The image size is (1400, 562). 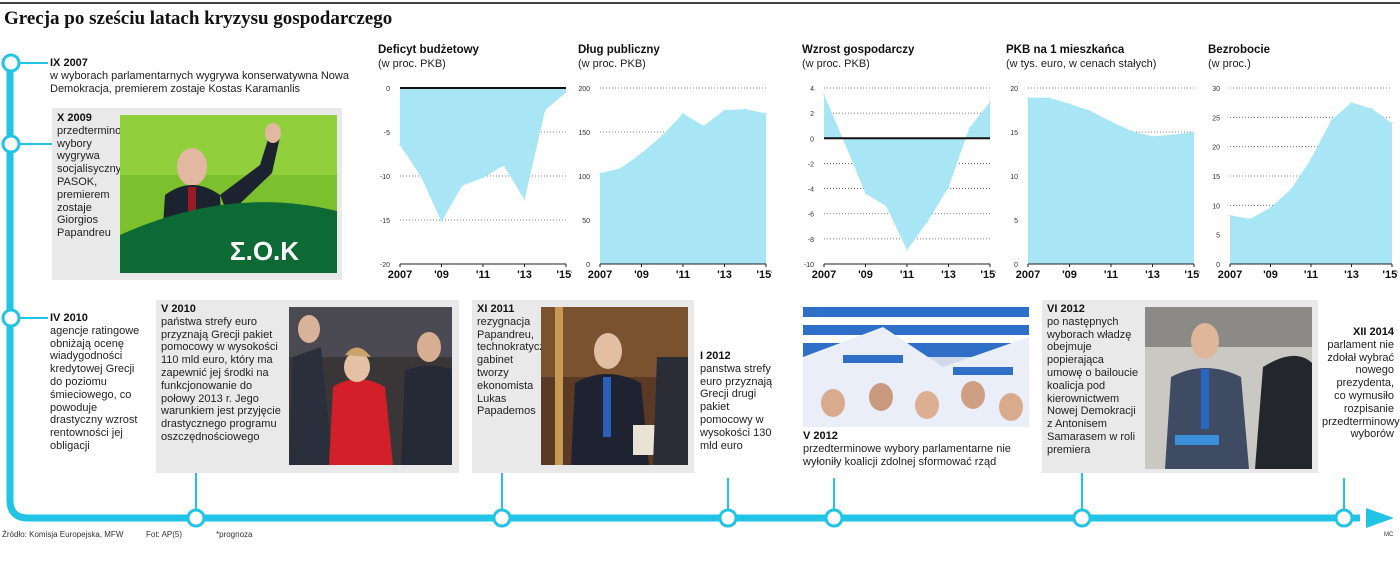 What do you see at coordinates (496, 309) in the screenshot?
I see `event-date: XI 2011` at bounding box center [496, 309].